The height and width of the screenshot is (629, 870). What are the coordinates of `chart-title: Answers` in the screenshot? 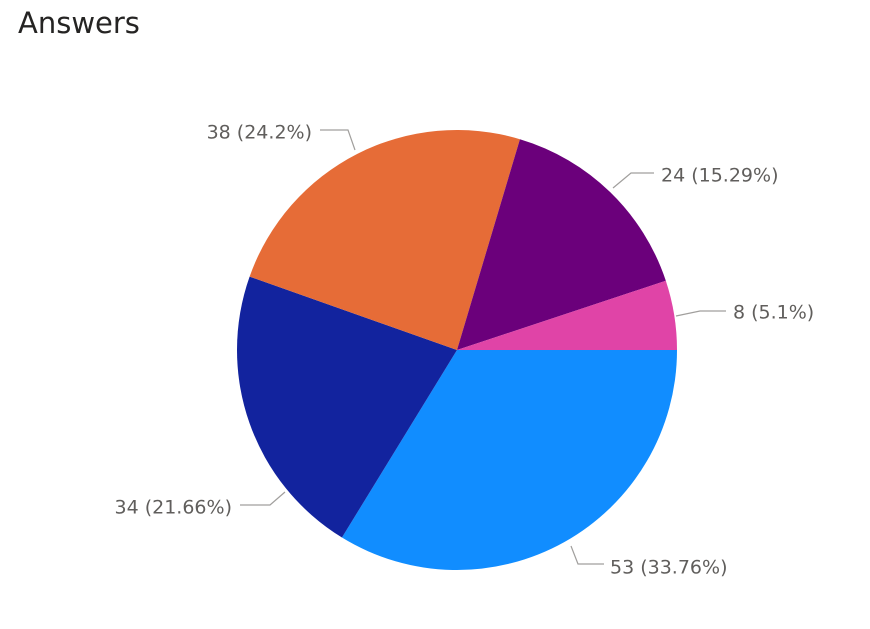 It's located at (79, 23).